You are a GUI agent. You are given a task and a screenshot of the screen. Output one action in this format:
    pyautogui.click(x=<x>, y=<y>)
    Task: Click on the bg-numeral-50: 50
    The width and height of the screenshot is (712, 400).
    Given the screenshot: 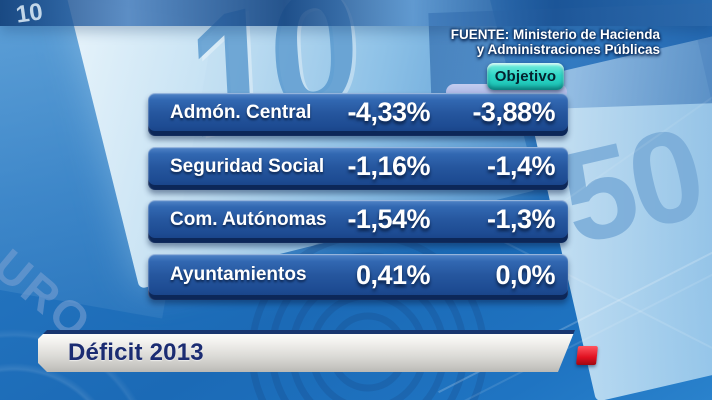 What is the action you would take?
    pyautogui.click(x=629, y=186)
    